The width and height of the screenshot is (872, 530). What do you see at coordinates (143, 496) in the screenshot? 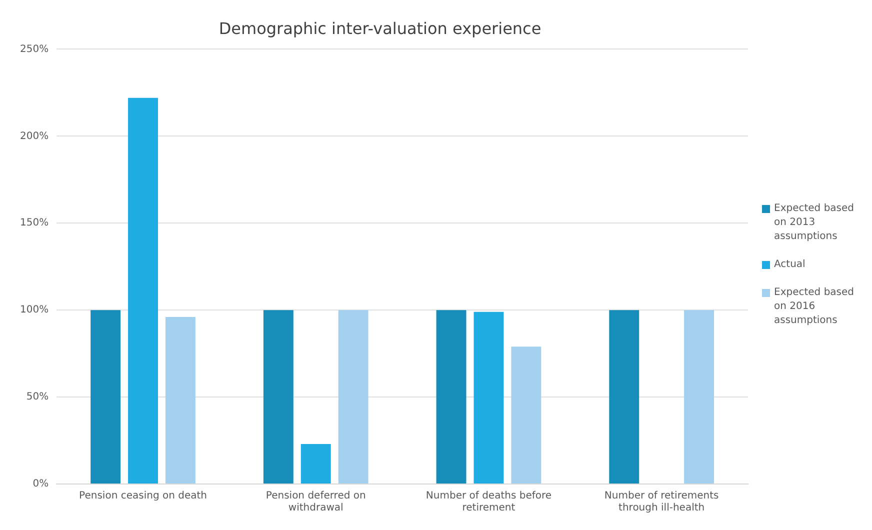
I see `x-tick-label: Pension ceasing on death` at bounding box center [143, 496].